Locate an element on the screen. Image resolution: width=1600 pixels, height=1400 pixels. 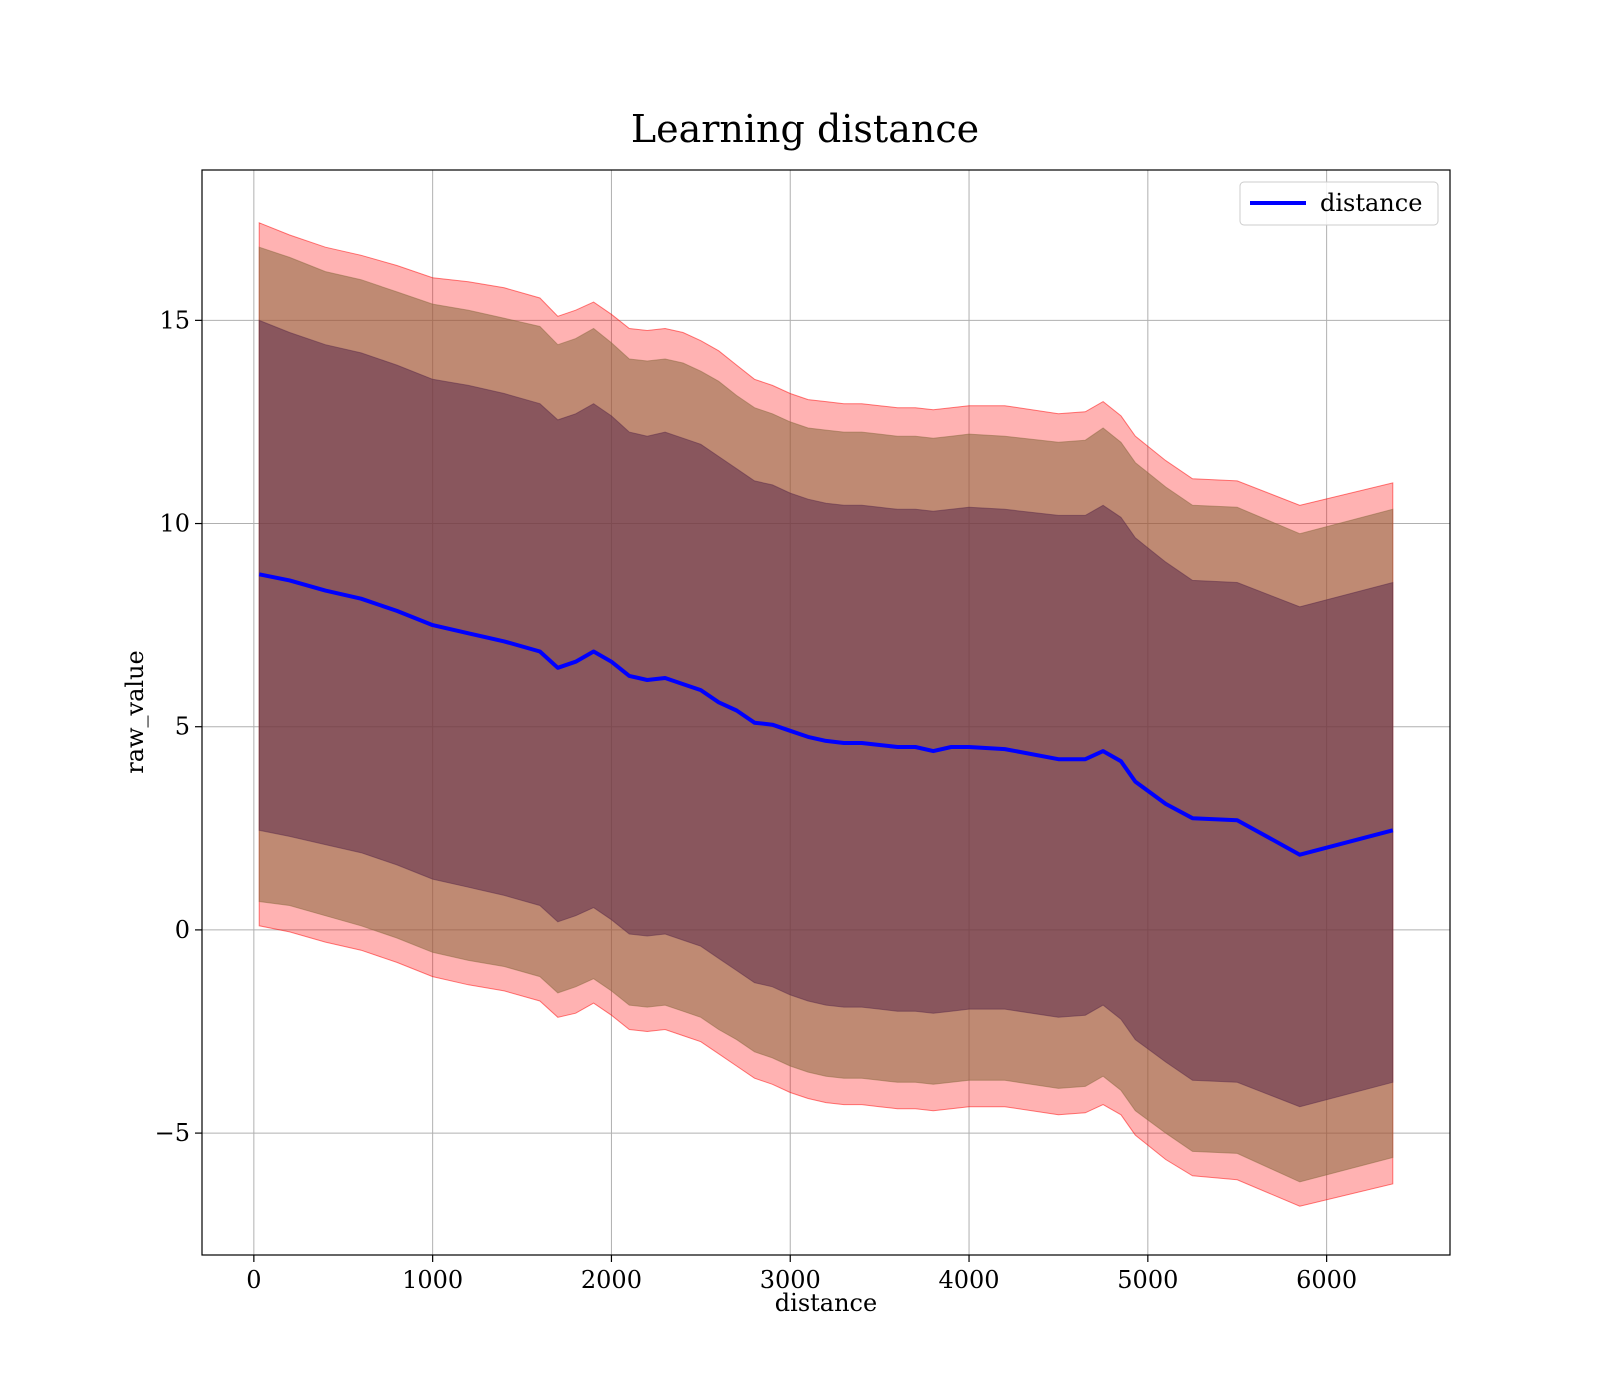
legend: distance is located at coordinates (1339, 203).